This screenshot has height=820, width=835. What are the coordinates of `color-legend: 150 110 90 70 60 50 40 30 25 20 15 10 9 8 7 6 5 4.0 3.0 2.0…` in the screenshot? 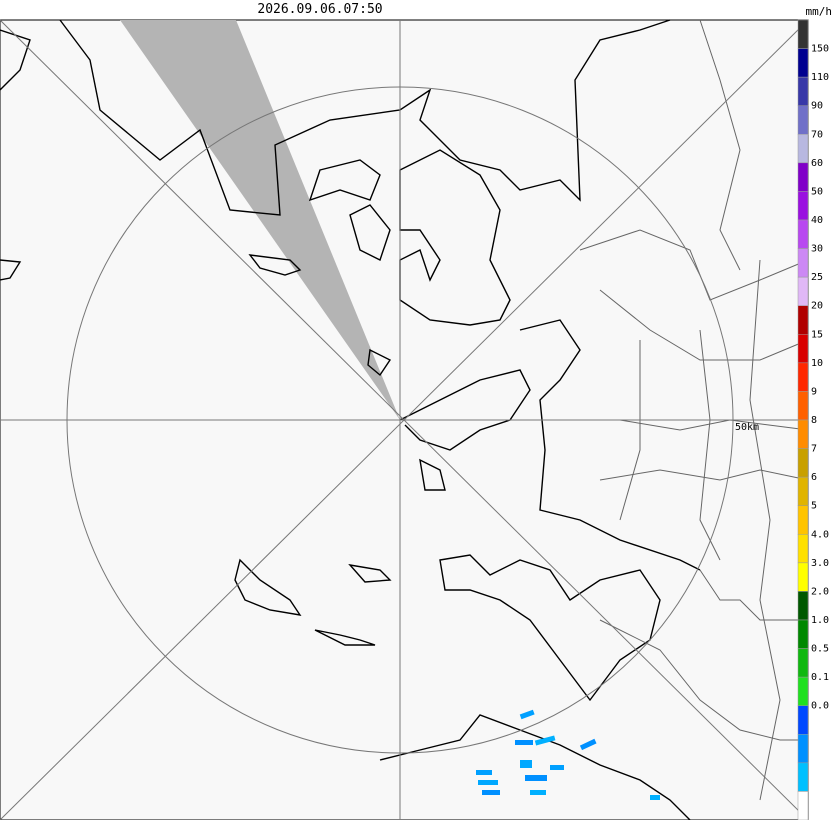 It's located at (813, 419).